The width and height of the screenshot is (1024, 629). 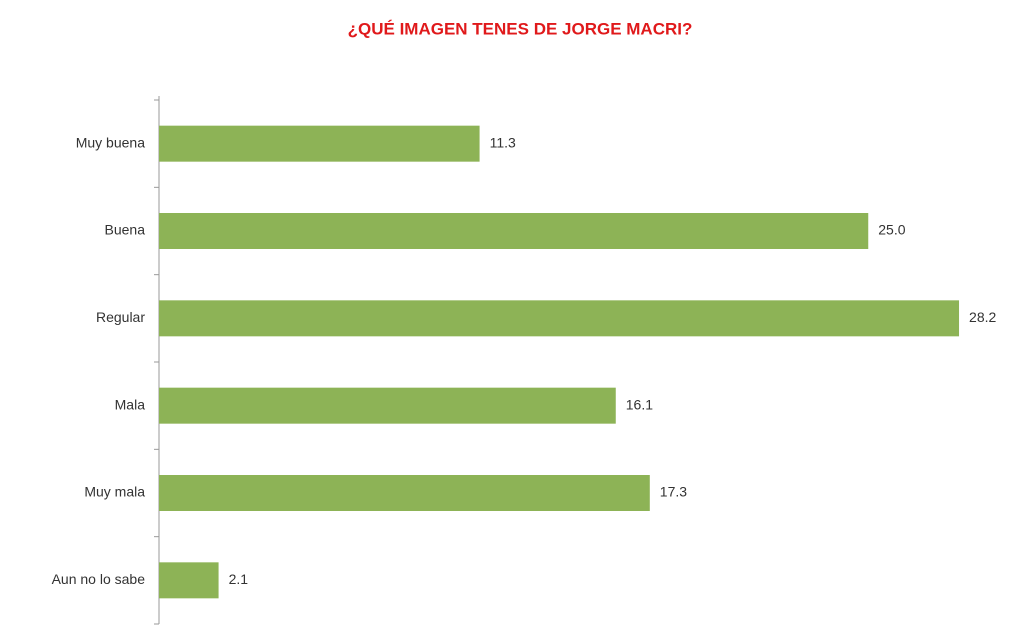 What do you see at coordinates (503, 142) in the screenshot?
I see `data-label: 11.3` at bounding box center [503, 142].